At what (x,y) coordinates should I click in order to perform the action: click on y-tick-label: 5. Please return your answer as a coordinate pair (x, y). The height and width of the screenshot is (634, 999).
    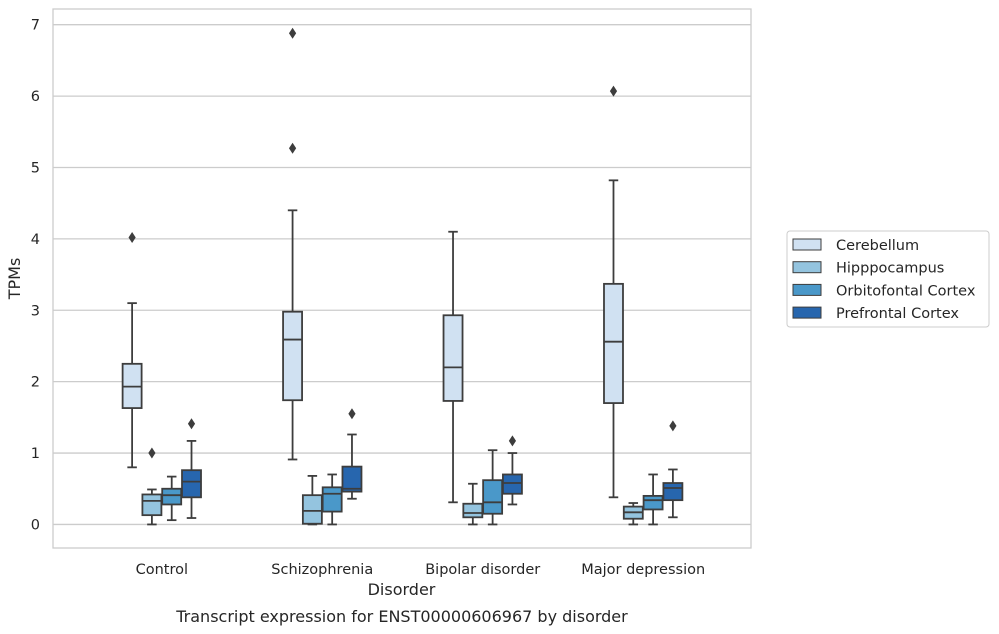
    Looking at the image, I should click on (35, 168).